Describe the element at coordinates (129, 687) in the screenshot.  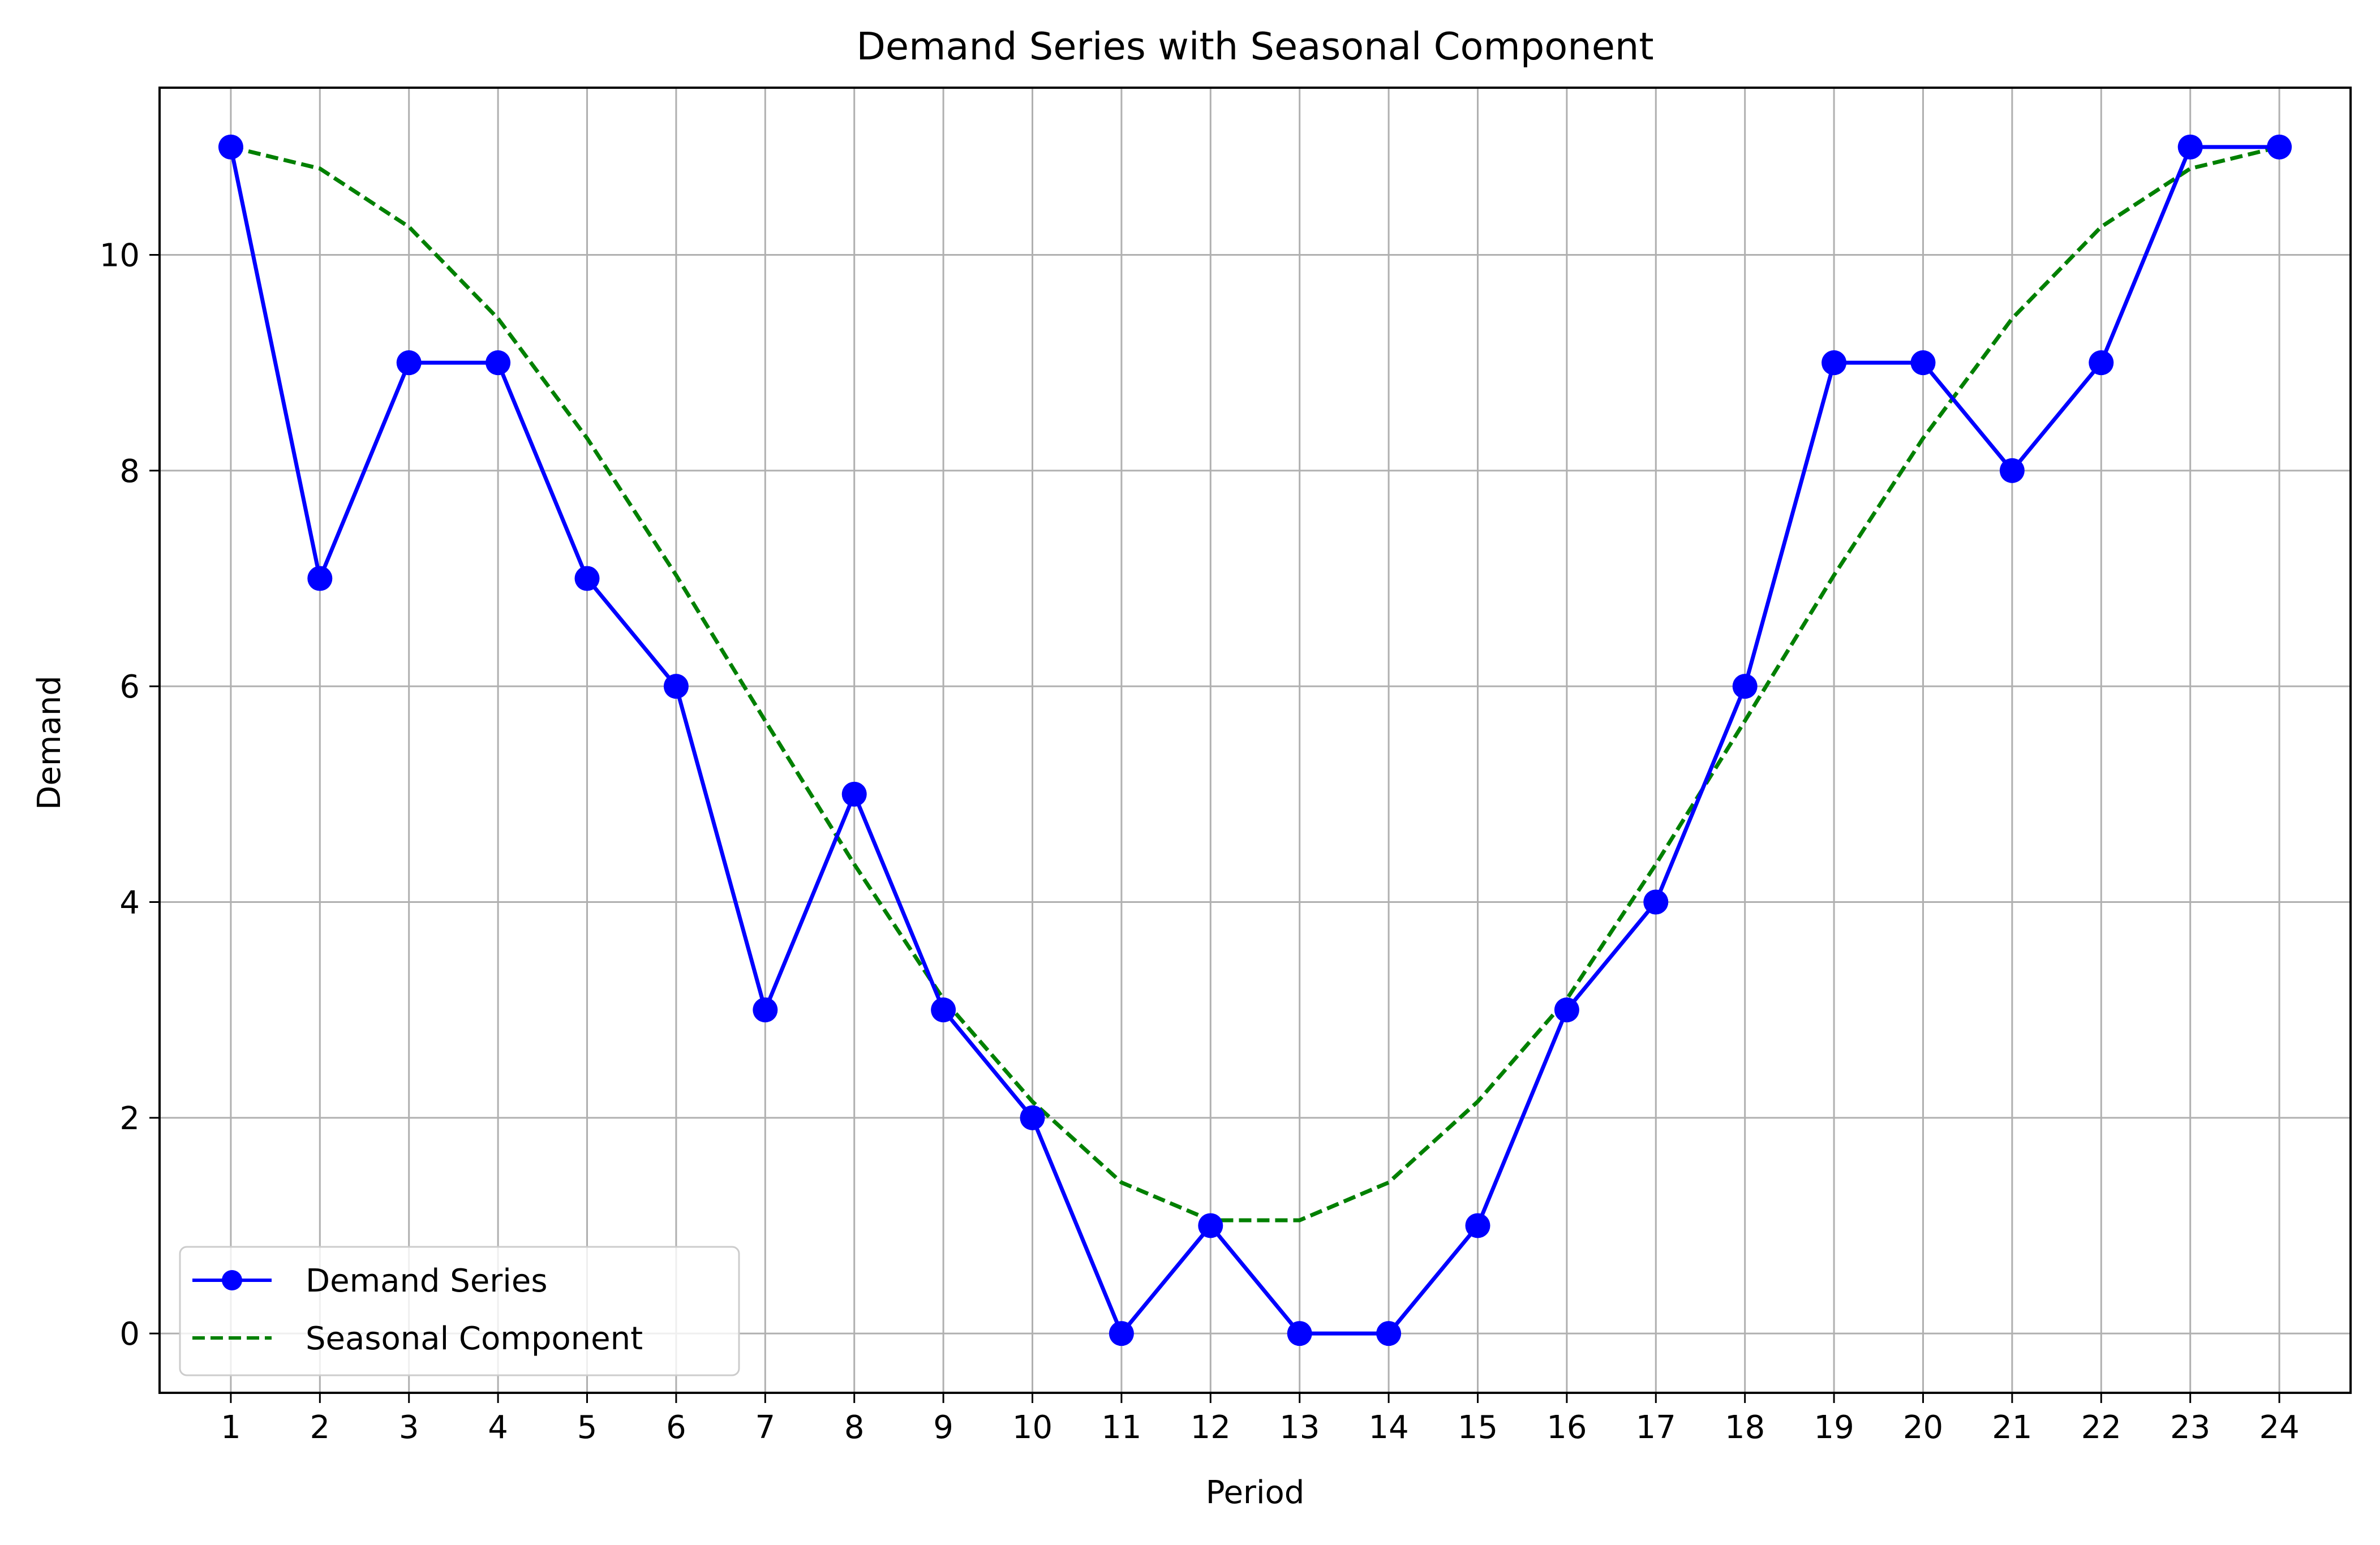
I see `y-tick-label: 6` at that location.